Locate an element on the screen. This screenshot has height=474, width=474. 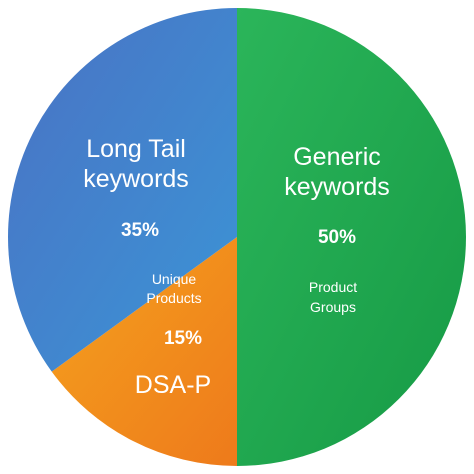
dsa-p-percent: 15% is located at coordinates (183, 338).